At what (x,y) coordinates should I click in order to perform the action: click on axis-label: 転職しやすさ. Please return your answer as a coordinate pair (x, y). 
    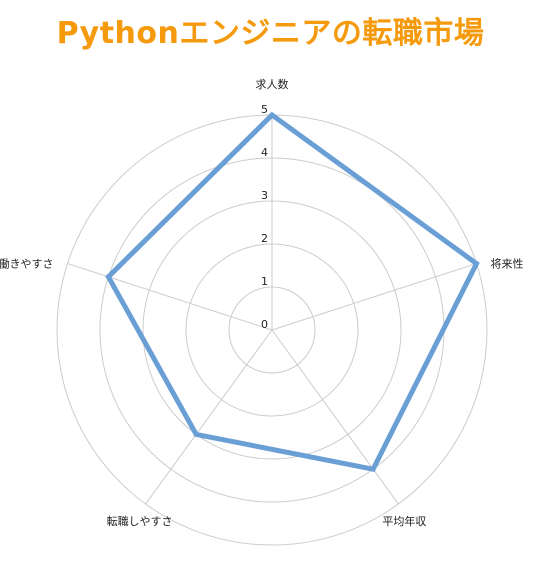
    Looking at the image, I should click on (140, 521).